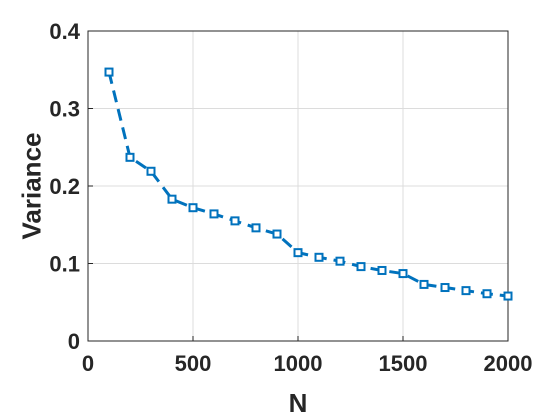  I want to click on x-tick-label: 500, so click(193, 363).